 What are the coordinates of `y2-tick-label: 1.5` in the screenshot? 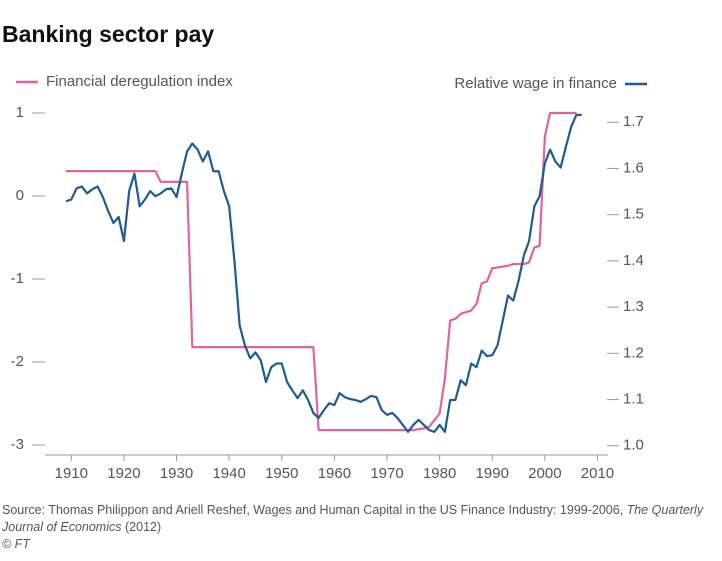 It's located at (633, 214).